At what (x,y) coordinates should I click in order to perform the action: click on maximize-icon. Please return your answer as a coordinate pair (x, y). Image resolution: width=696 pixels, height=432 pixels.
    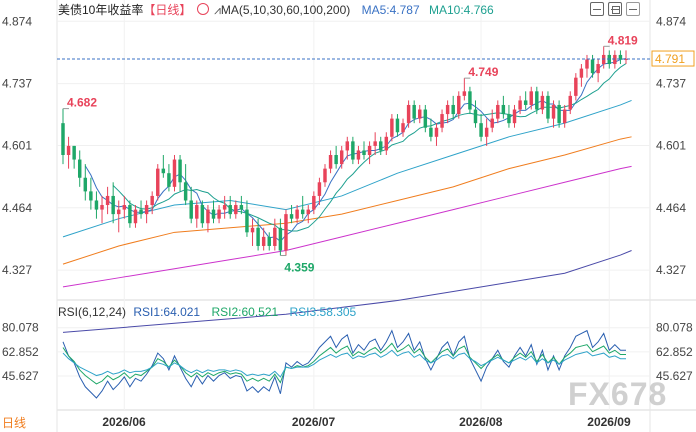
    Looking at the image, I should click on (615, 9).